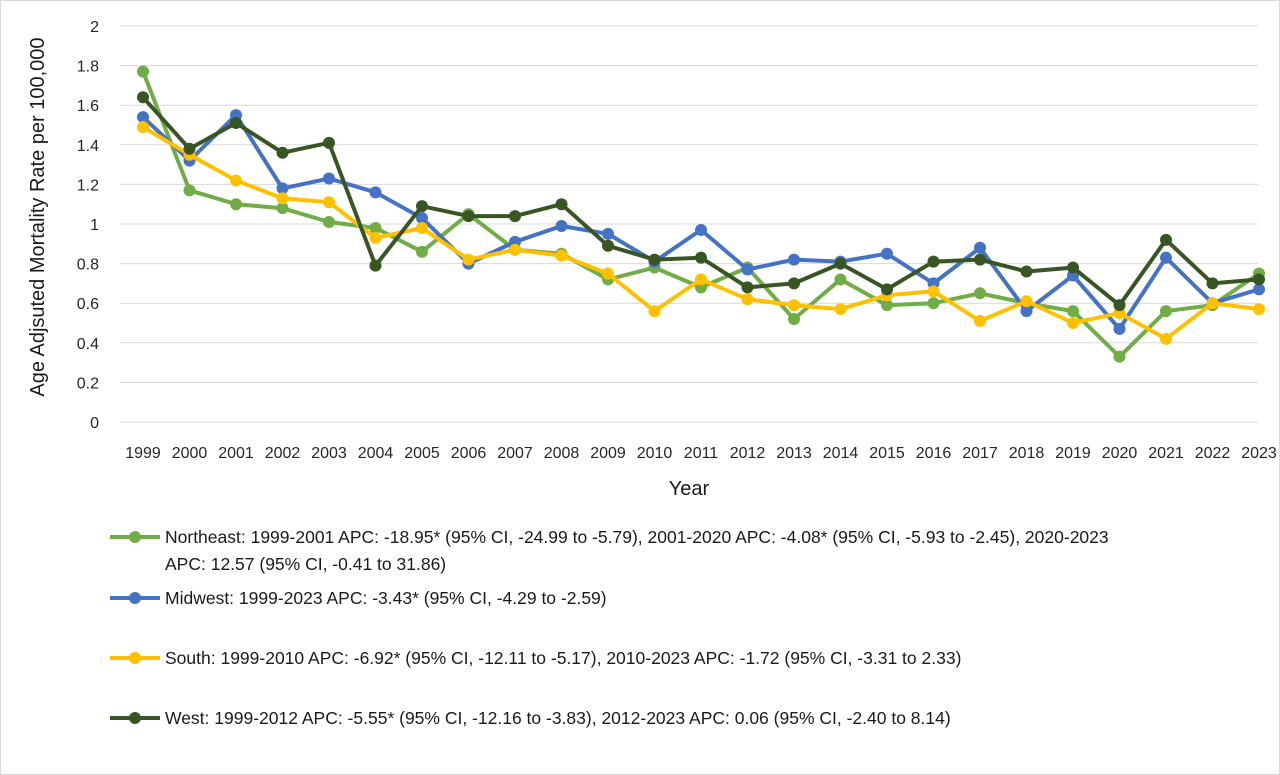 Image resolution: width=1280 pixels, height=775 pixels. I want to click on x-tick-label: 2002, so click(283, 453).